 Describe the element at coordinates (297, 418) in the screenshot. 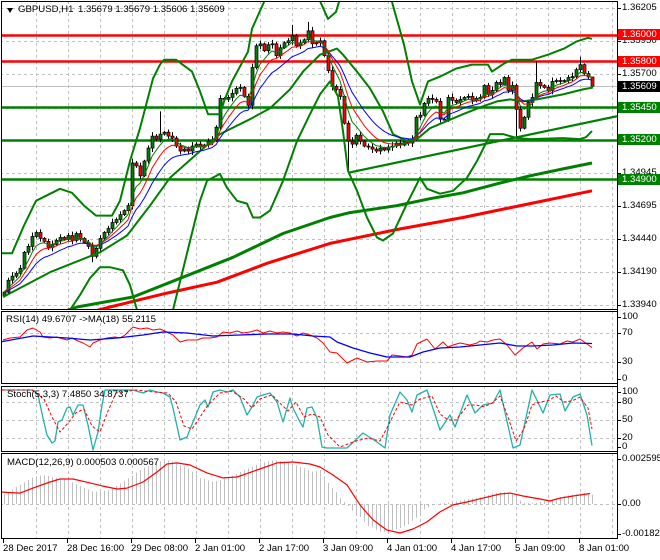

I see `stoch-signal-line` at that location.